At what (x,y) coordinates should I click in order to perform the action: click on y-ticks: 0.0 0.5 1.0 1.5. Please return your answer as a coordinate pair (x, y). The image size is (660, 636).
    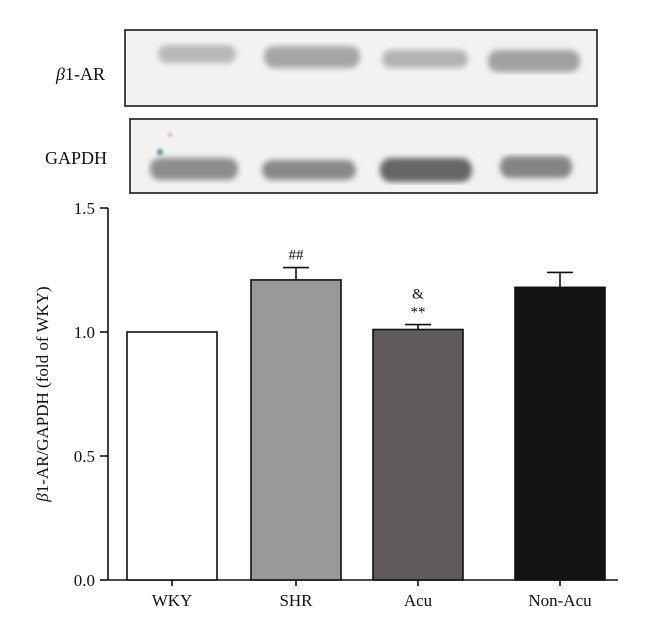
    Looking at the image, I should click on (91, 394).